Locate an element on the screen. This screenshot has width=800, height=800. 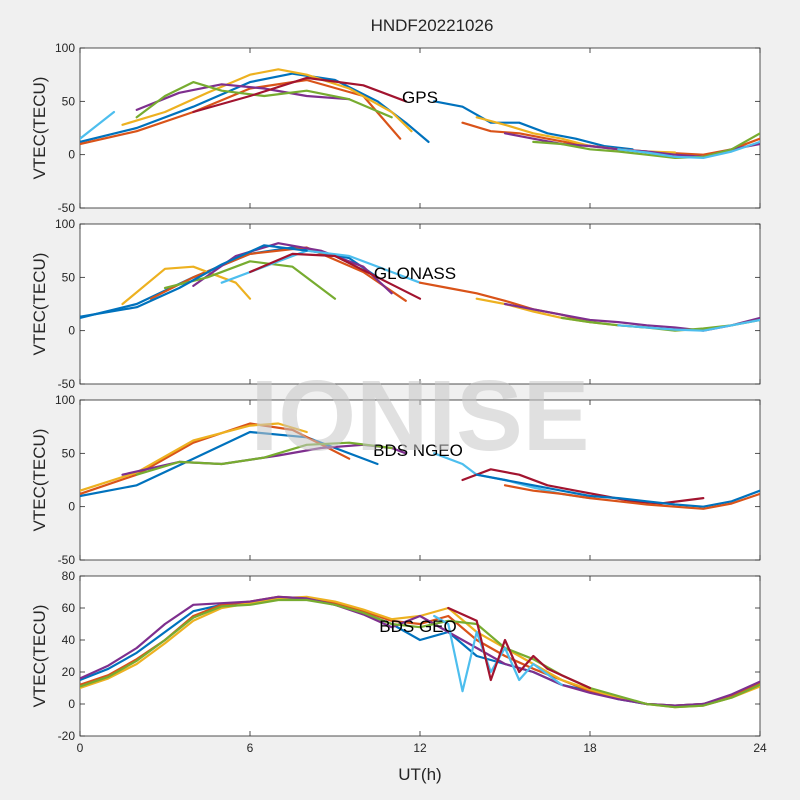
y-tick-label: 60 is located at coordinates (69, 608).